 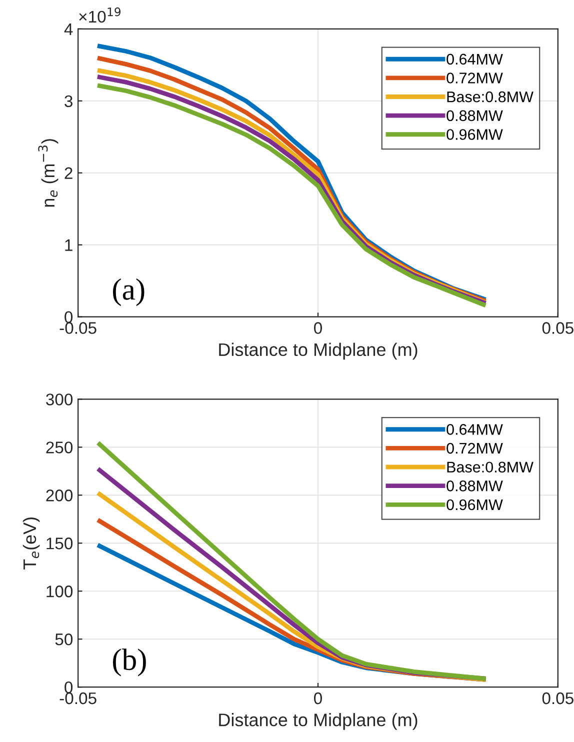 I want to click on y-tick-label: 3, so click(x=68, y=101).